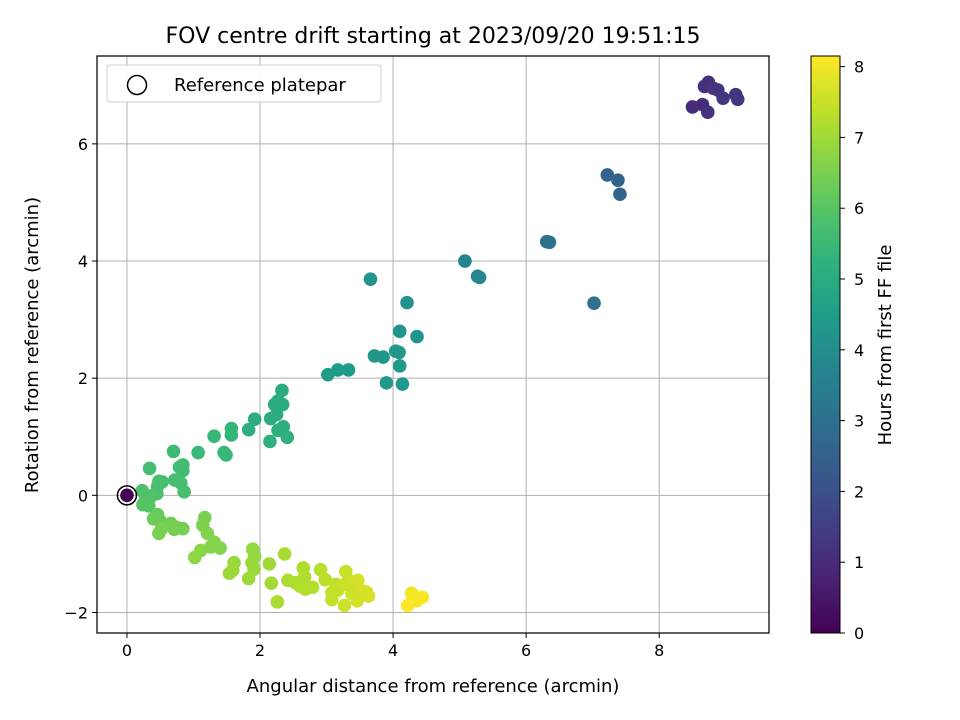 The width and height of the screenshot is (960, 720). Describe the element at coordinates (859, 208) in the screenshot. I see `colorbar-tick-label: 6` at that location.